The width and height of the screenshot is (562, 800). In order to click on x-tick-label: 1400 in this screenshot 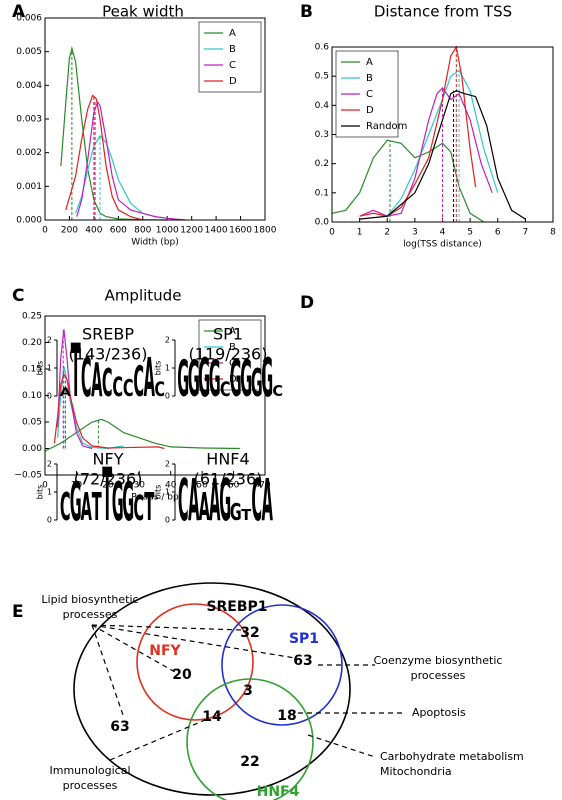, I will do `click(216, 231)`.